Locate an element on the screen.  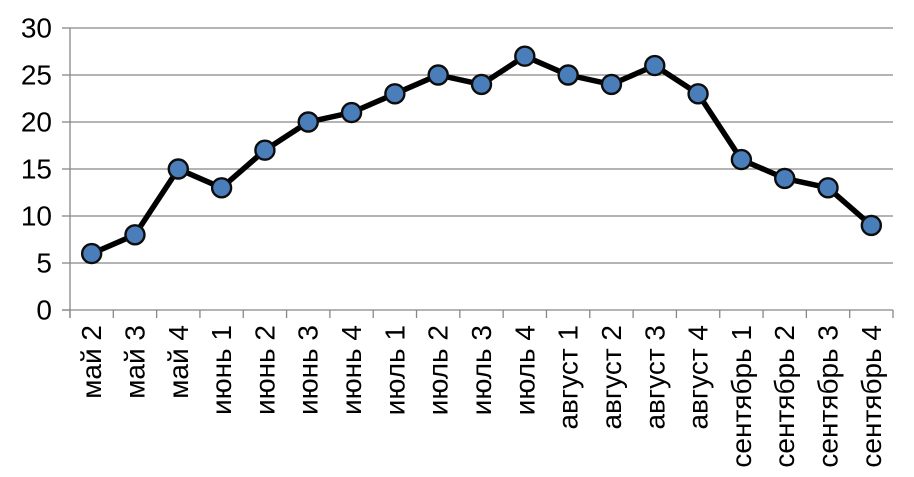
y-axis-tick-label: 30 is located at coordinates (36, 28).